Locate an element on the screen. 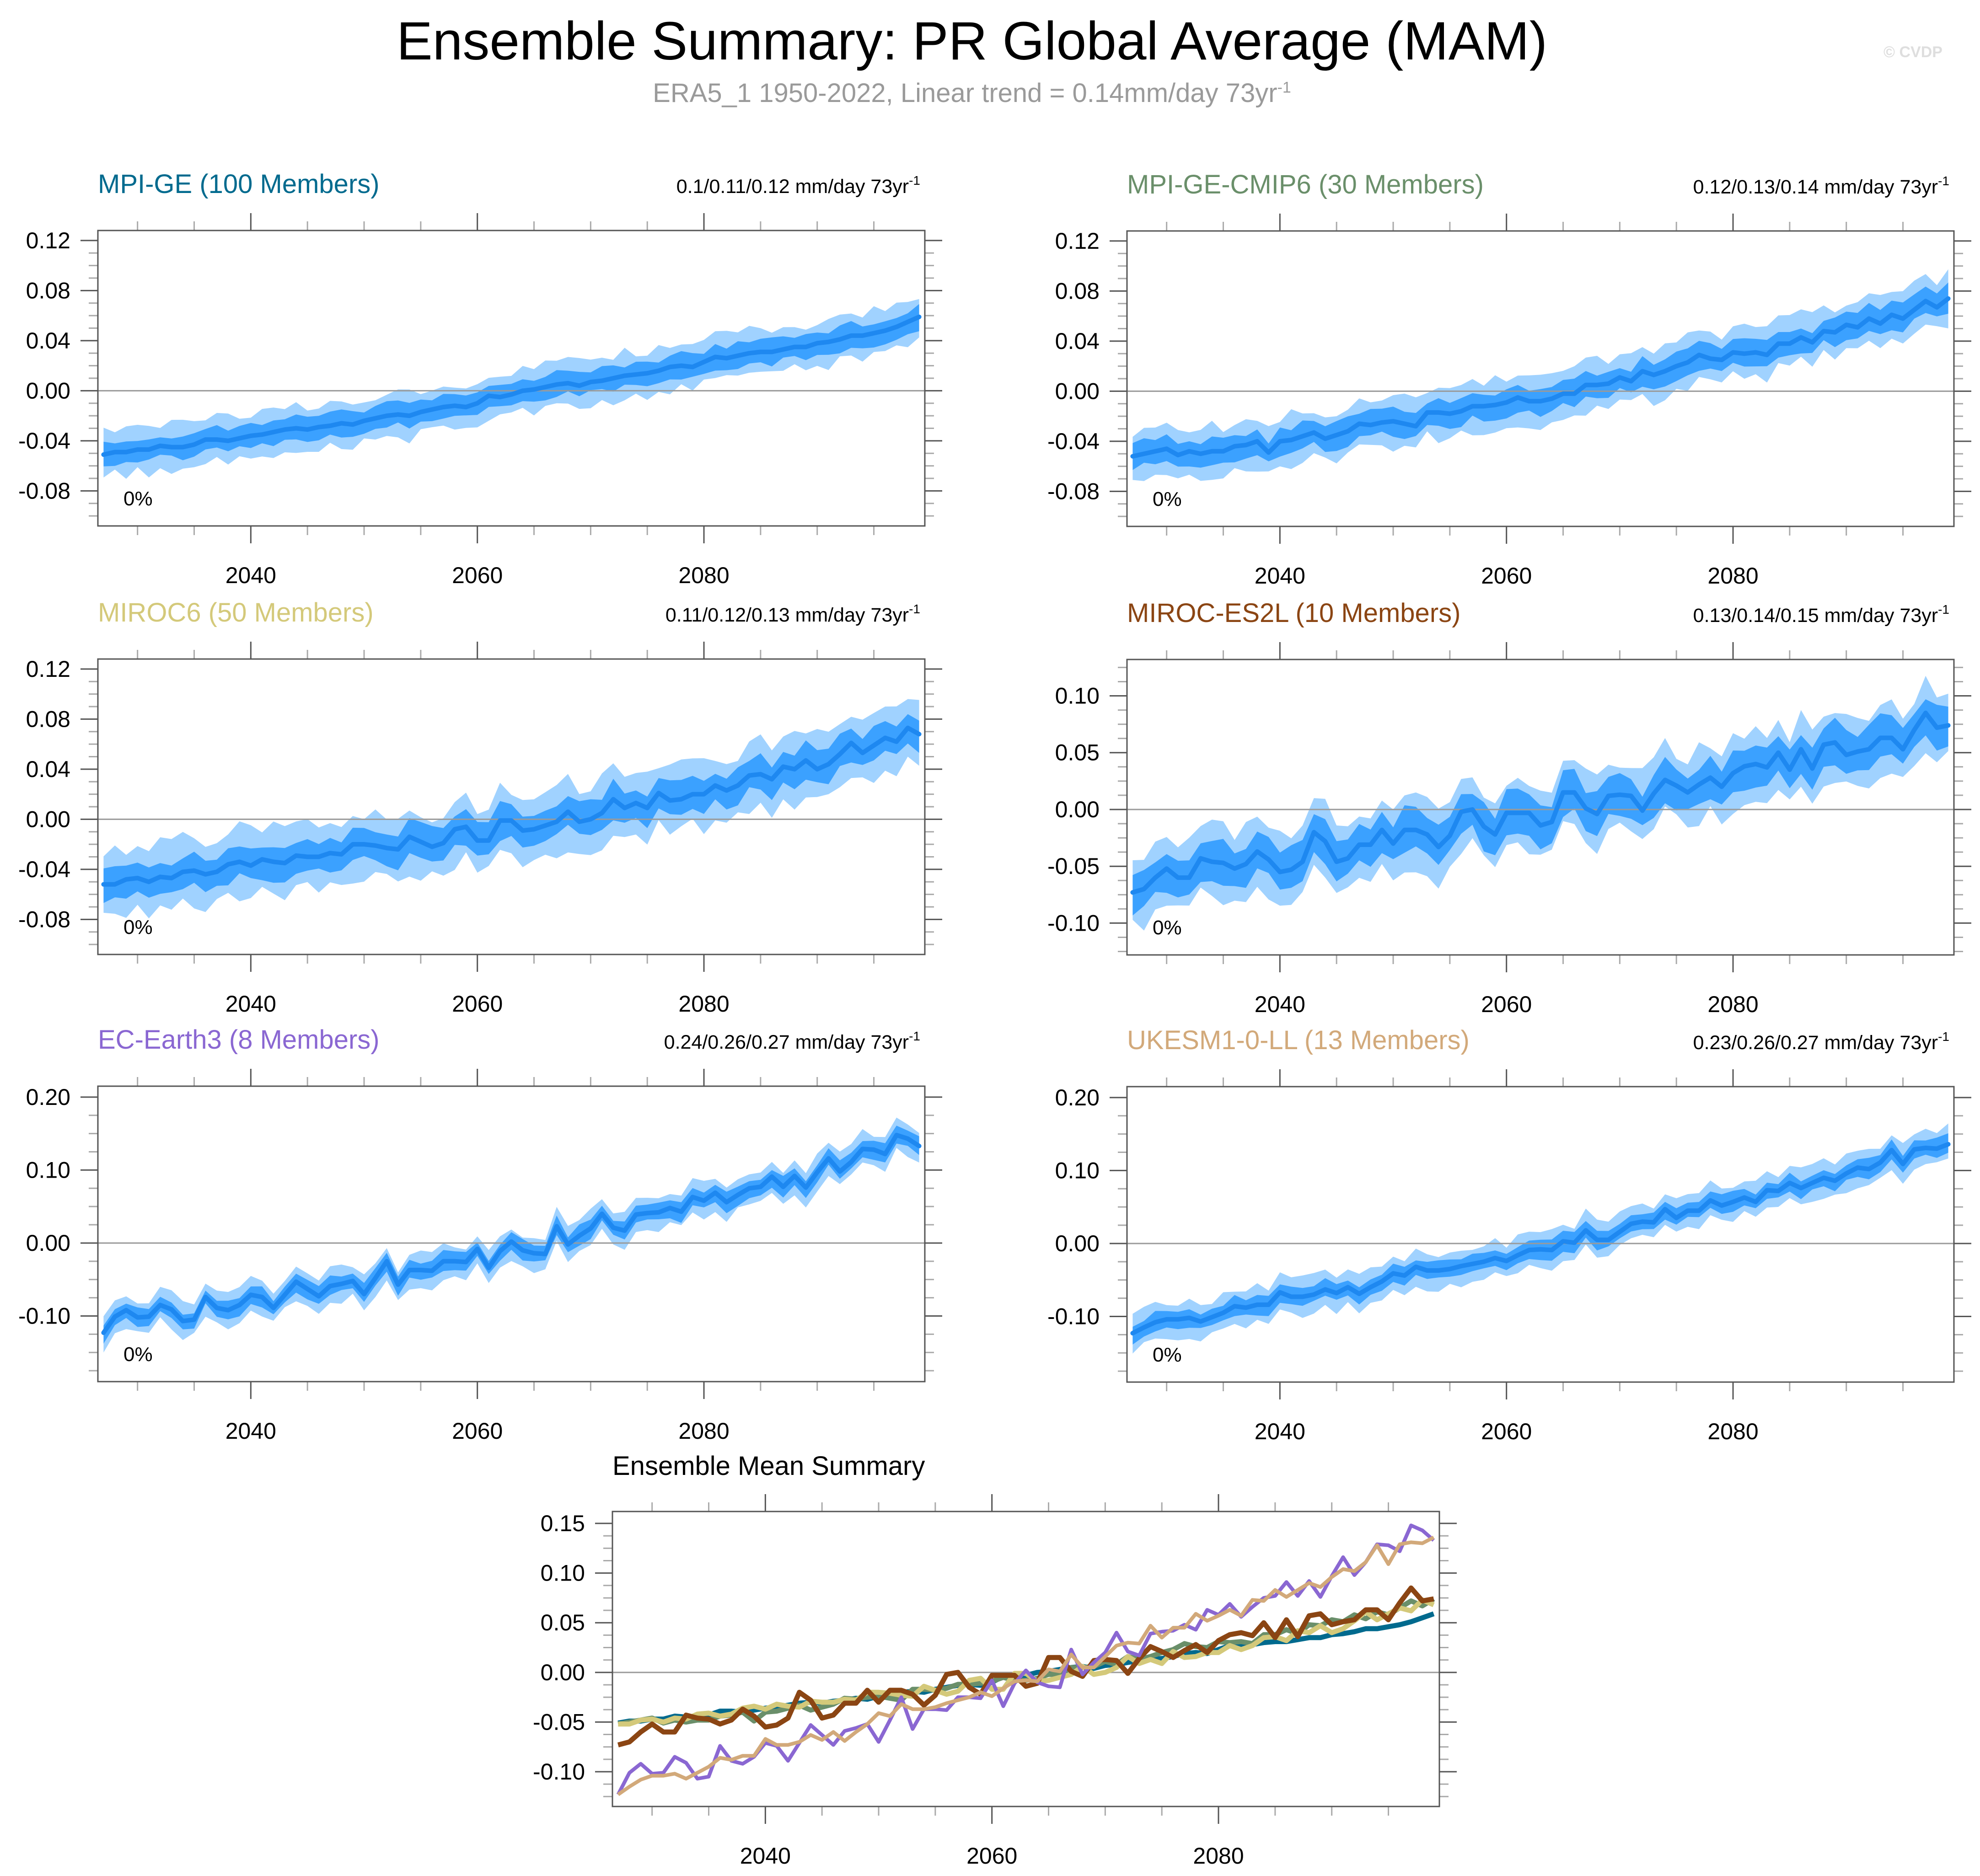 The height and width of the screenshot is (1876, 1980). outer-spread-band is located at coordinates (1540, 803).